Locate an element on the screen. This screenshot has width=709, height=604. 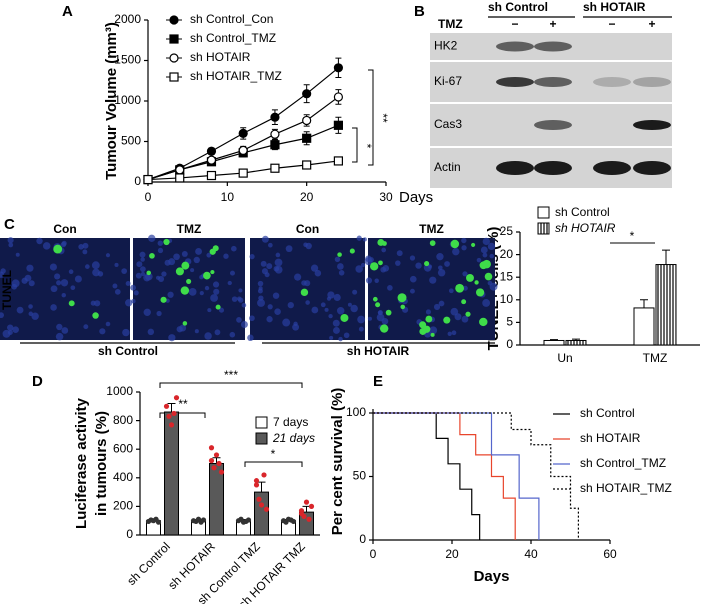
survival-line is located at coordinates (456, 476).